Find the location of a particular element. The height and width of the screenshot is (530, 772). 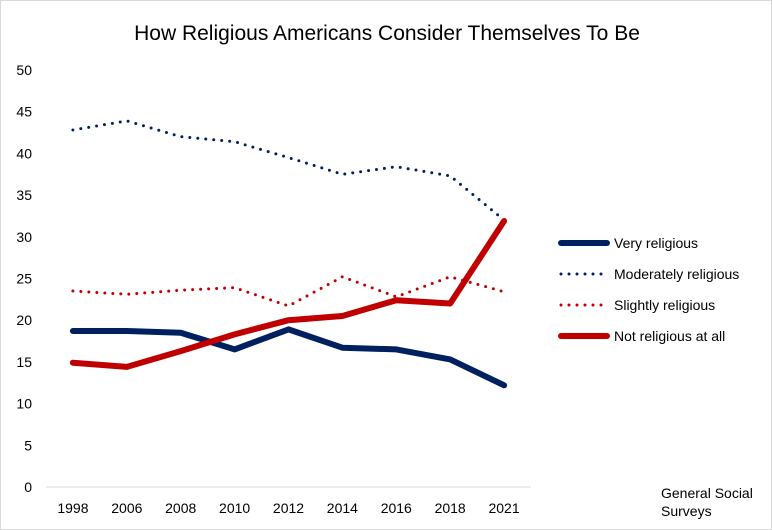

legend-label-not-religious-at-all: Not religious at all is located at coordinates (669, 336).